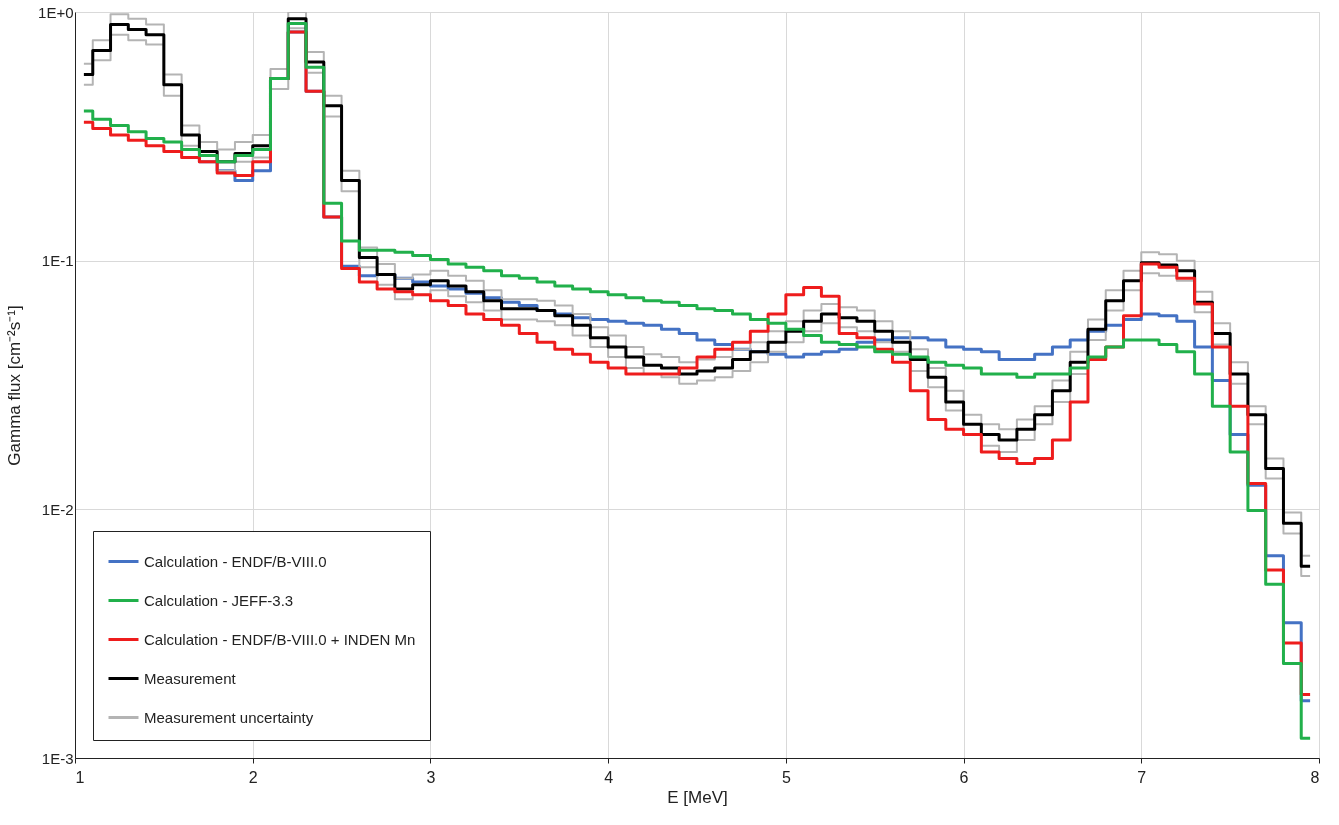 This screenshot has width=1339, height=825. Describe the element at coordinates (786, 777) in the screenshot. I see `x-tick-label: 5` at that location.